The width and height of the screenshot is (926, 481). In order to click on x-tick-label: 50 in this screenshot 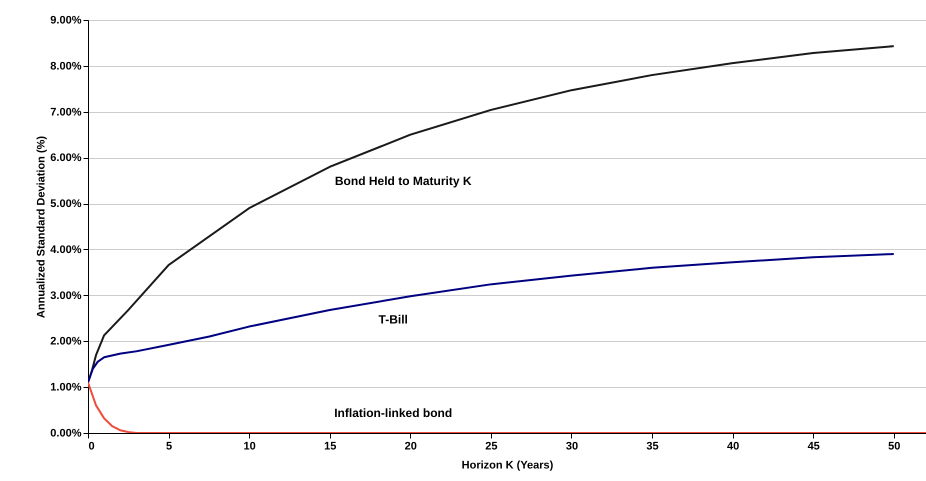, I will do `click(894, 446)`.